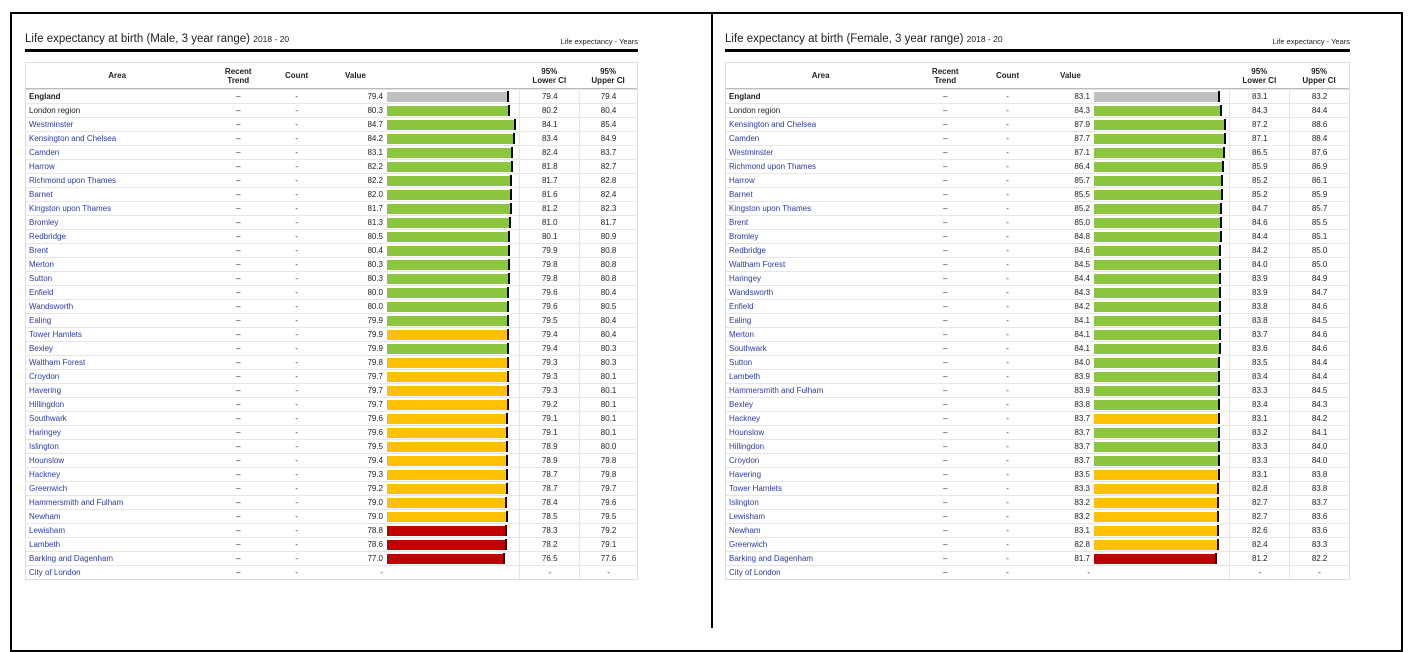  I want to click on value-text: 83.1, so click(1082, 96).